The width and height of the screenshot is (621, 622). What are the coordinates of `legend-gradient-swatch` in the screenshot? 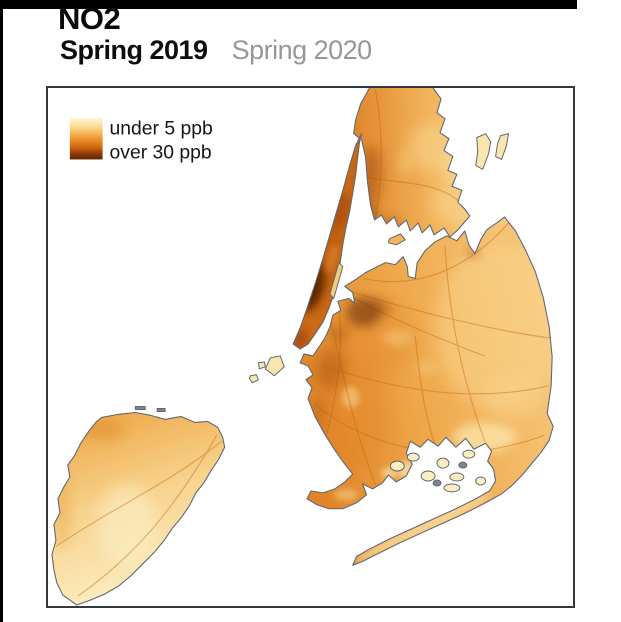 It's located at (86, 138).